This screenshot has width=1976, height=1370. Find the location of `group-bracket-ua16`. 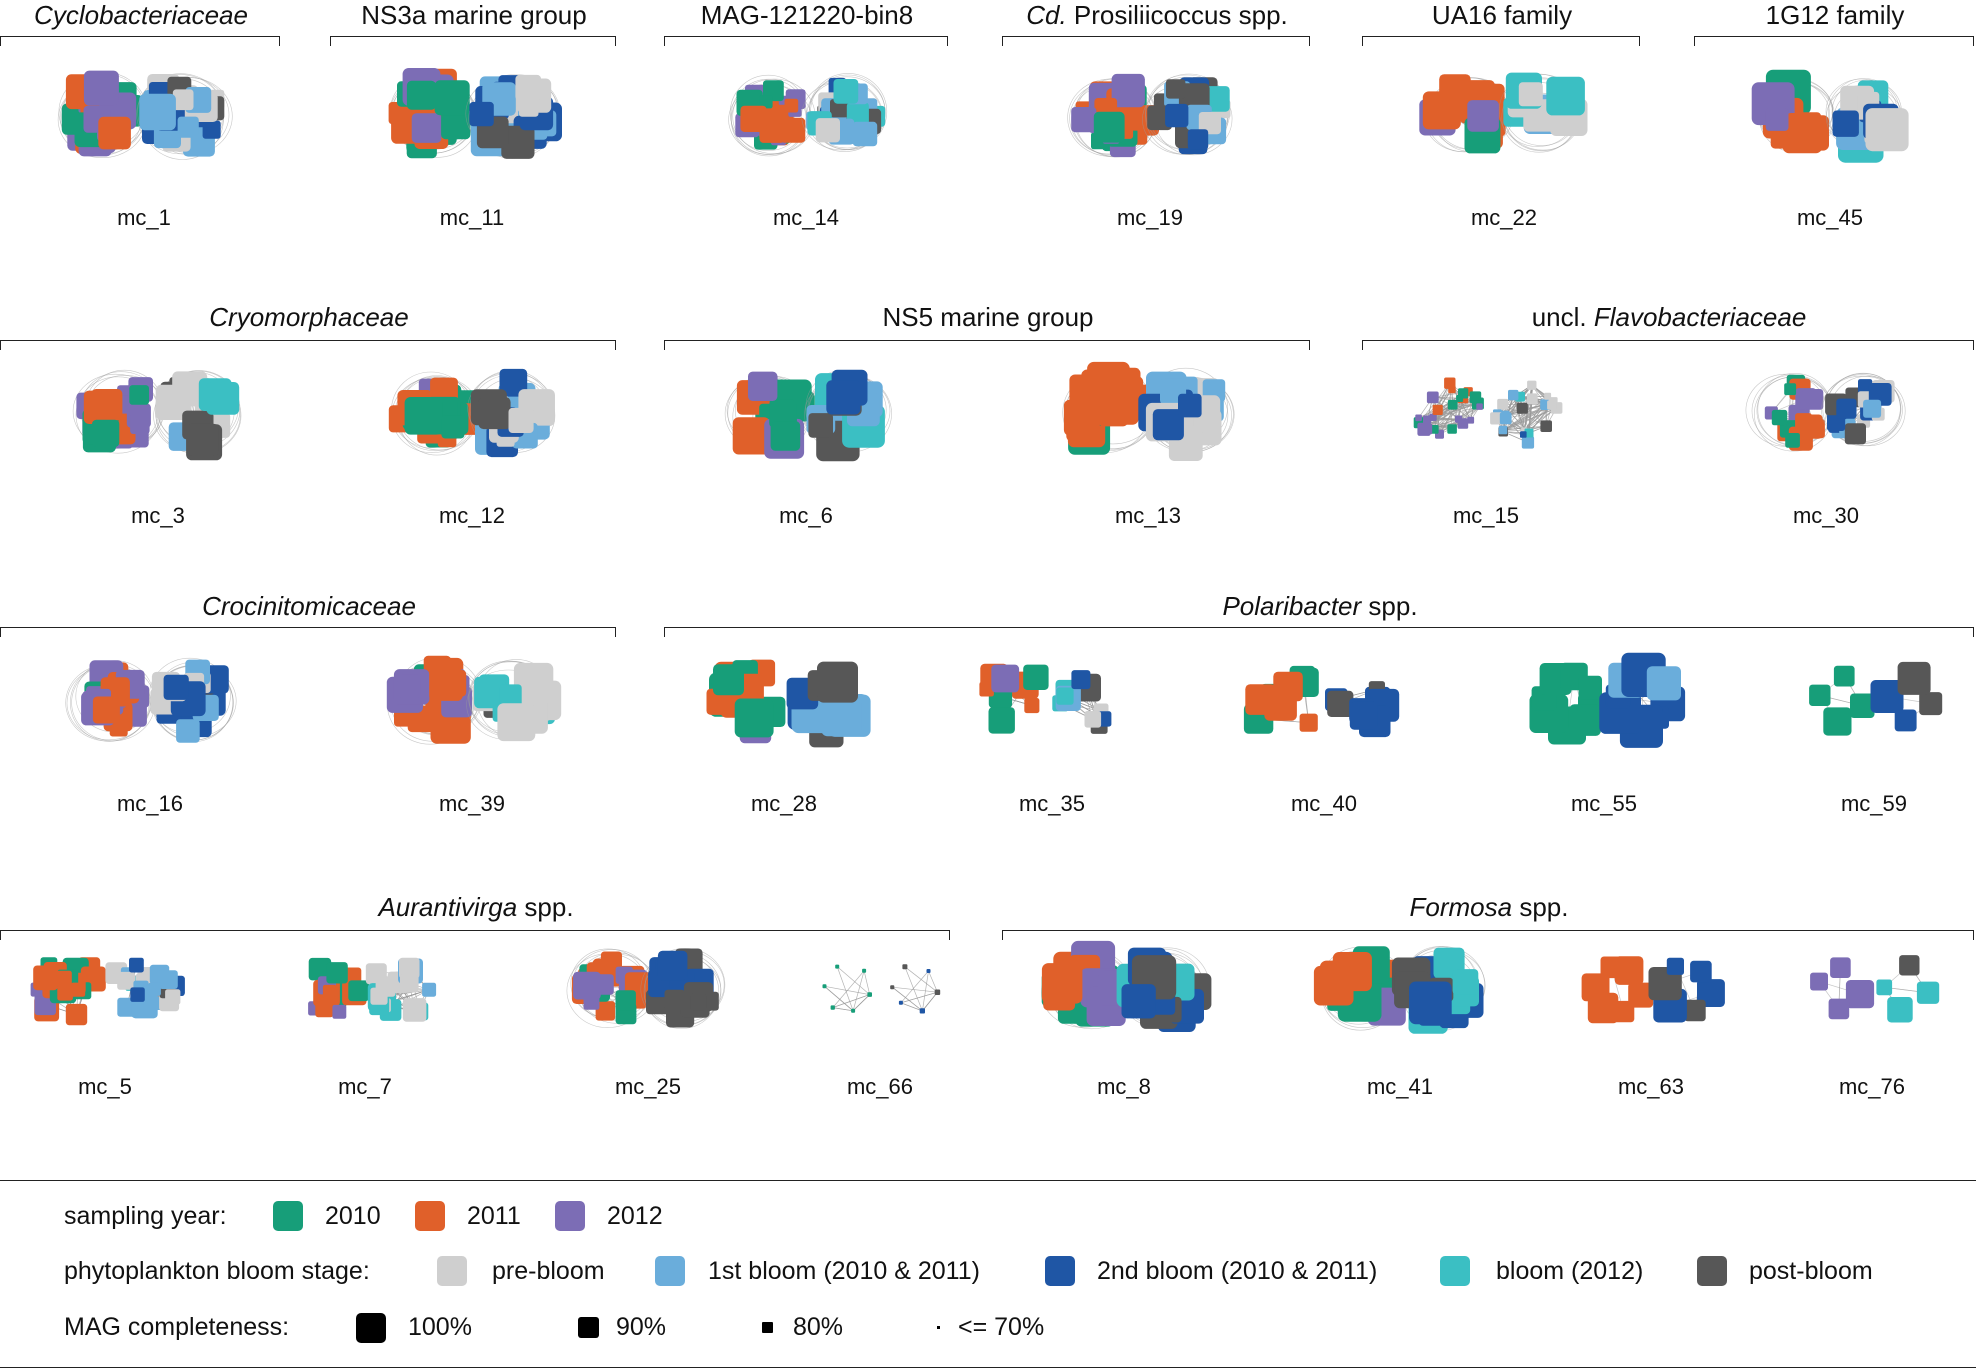

group-bracket-ua16 is located at coordinates (1501, 41).